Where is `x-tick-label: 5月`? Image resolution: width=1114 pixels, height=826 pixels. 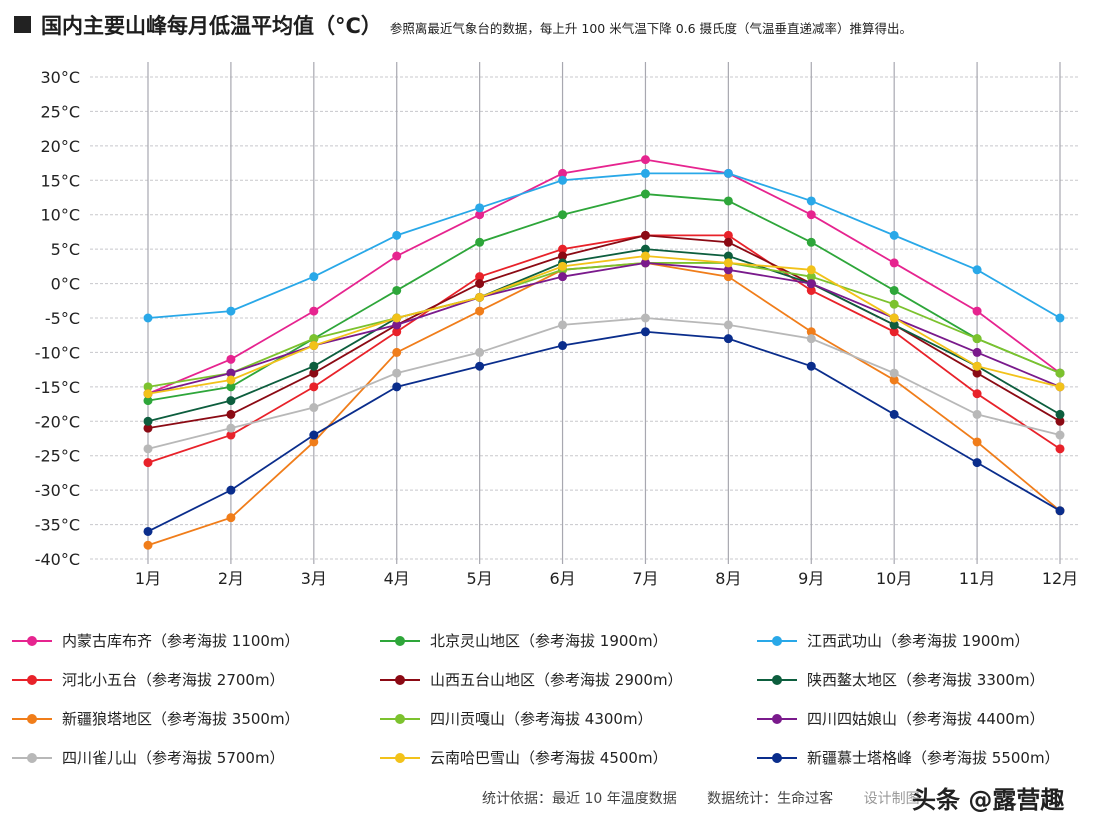 x-tick-label: 5月 is located at coordinates (480, 578).